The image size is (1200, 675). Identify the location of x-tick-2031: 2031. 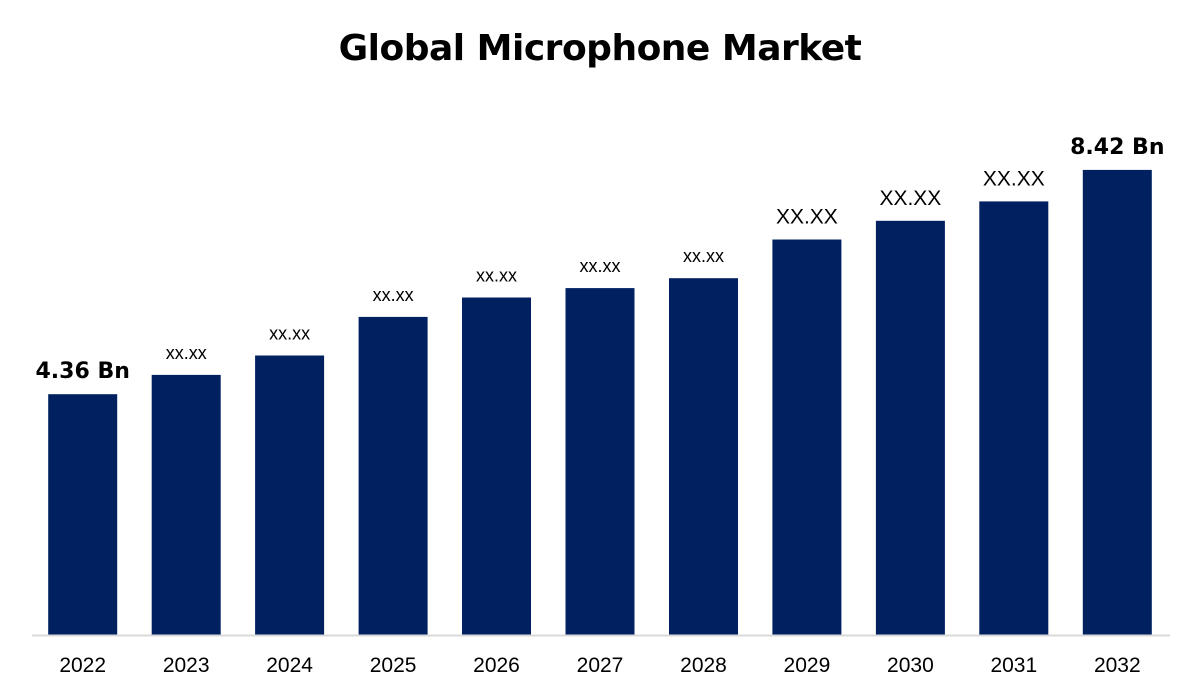
(1013, 664).